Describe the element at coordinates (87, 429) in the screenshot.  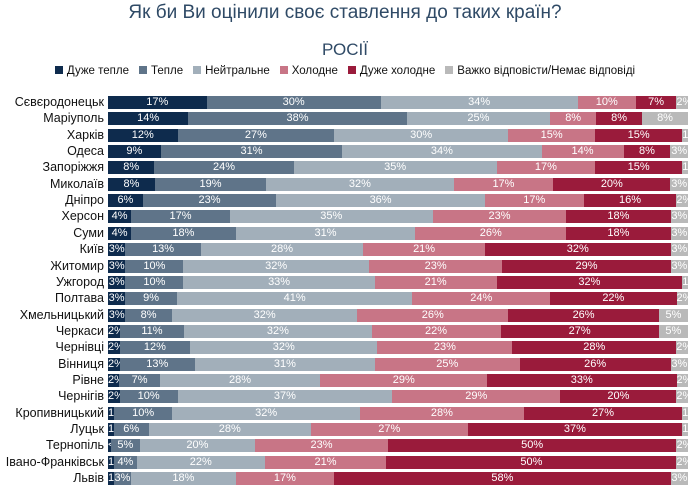
I see `category-label: Луцьк` at that location.